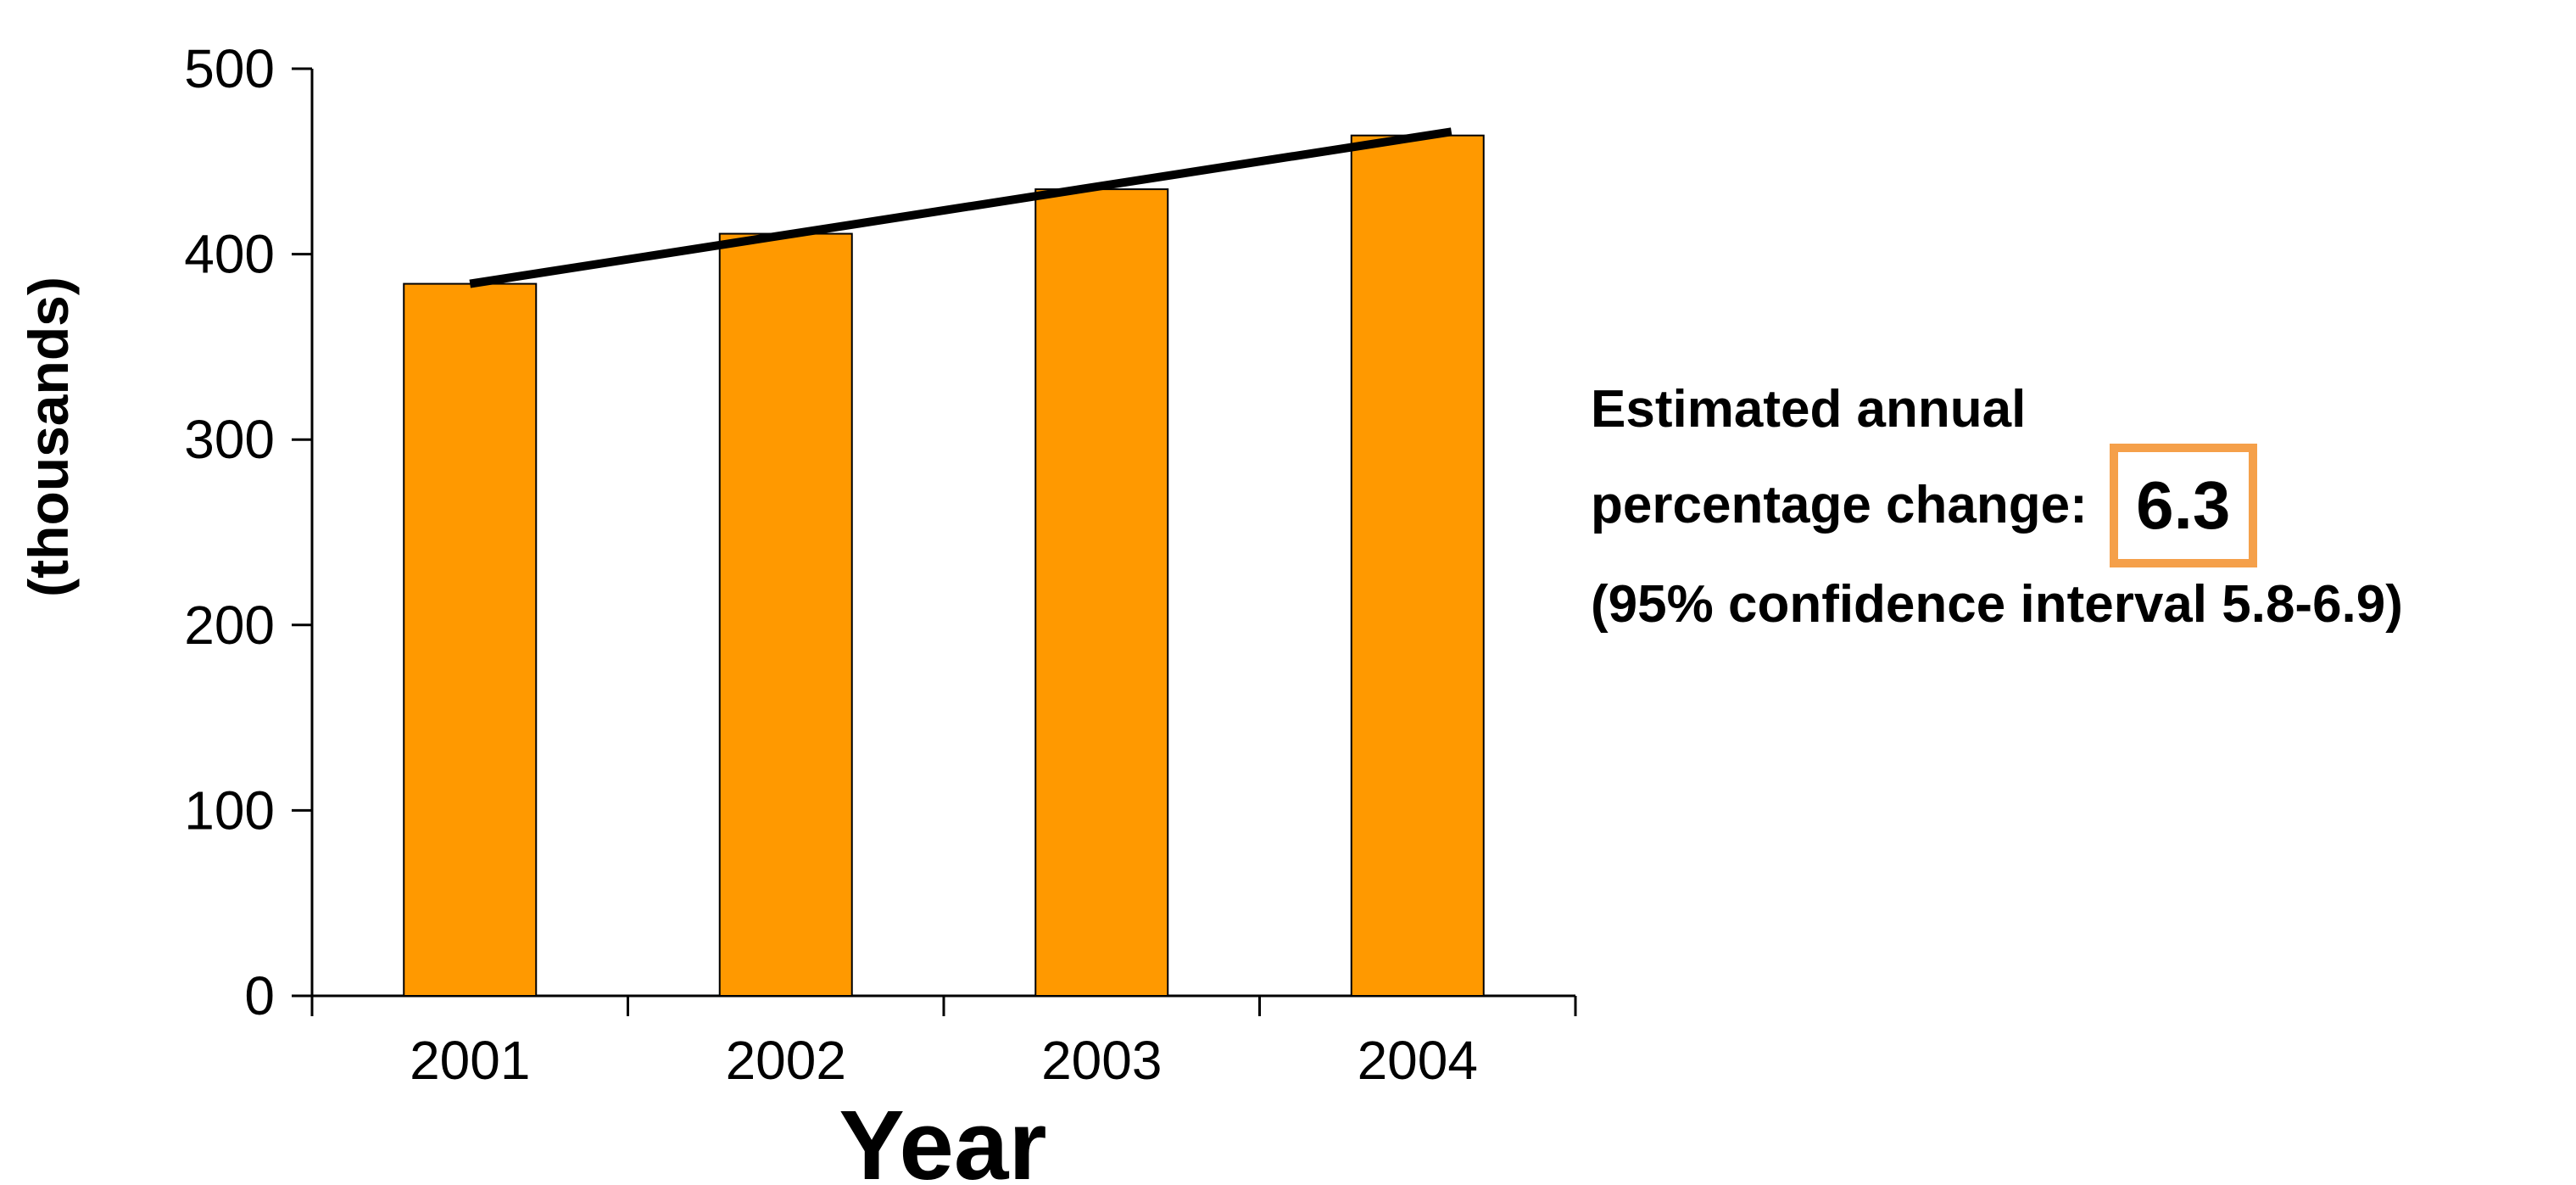  I want to click on x-tick-label-2001: 2001, so click(470, 1060).